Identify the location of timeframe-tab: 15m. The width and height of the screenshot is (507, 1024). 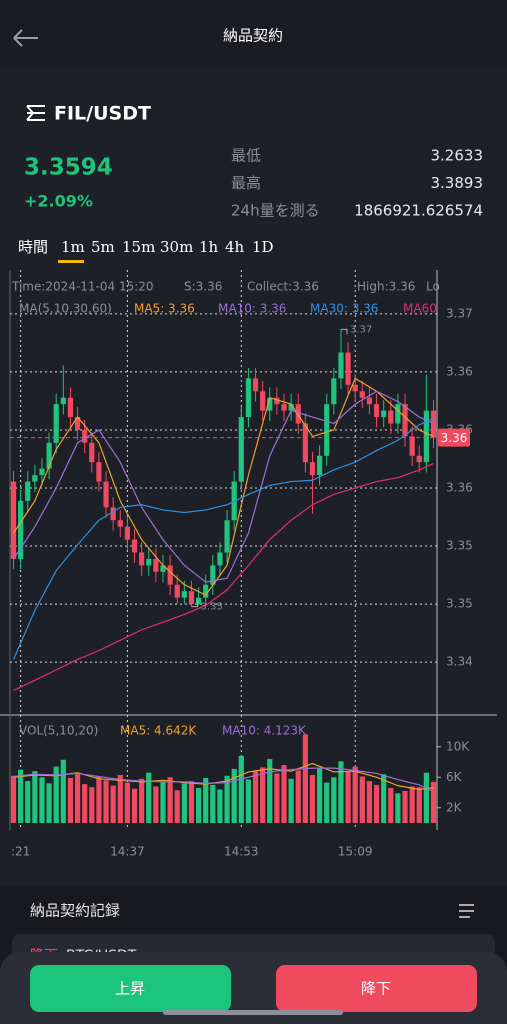
(138, 247).